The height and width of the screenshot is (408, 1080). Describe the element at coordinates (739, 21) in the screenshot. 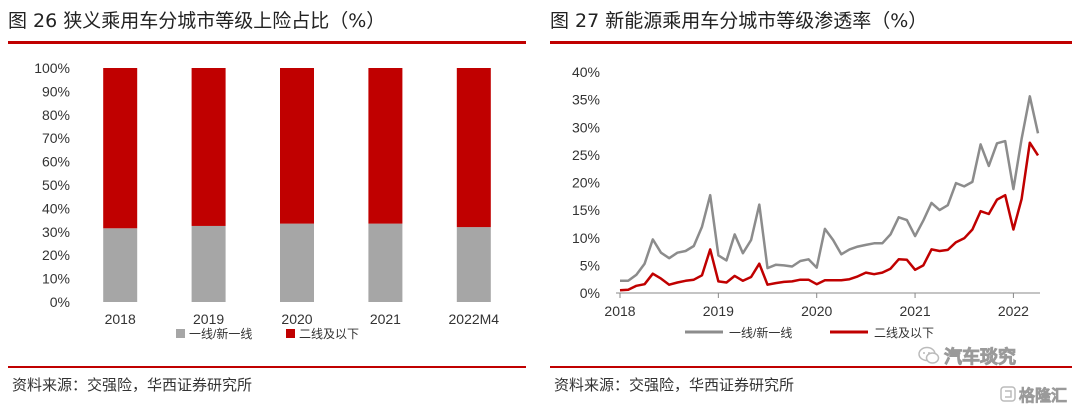

I see `right-chart-title: 图 27 新能源乘用车分城市等级渗透率（%）` at that location.